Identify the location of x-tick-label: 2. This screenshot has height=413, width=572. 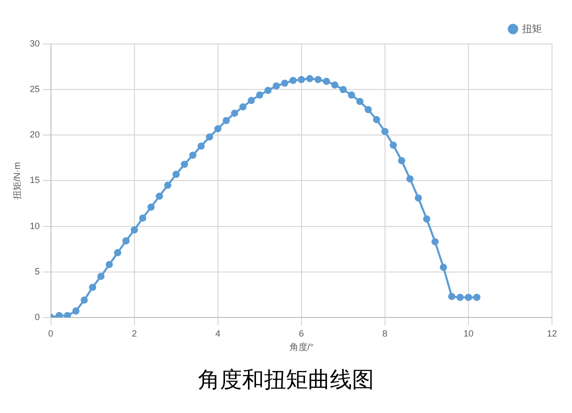
(134, 333).